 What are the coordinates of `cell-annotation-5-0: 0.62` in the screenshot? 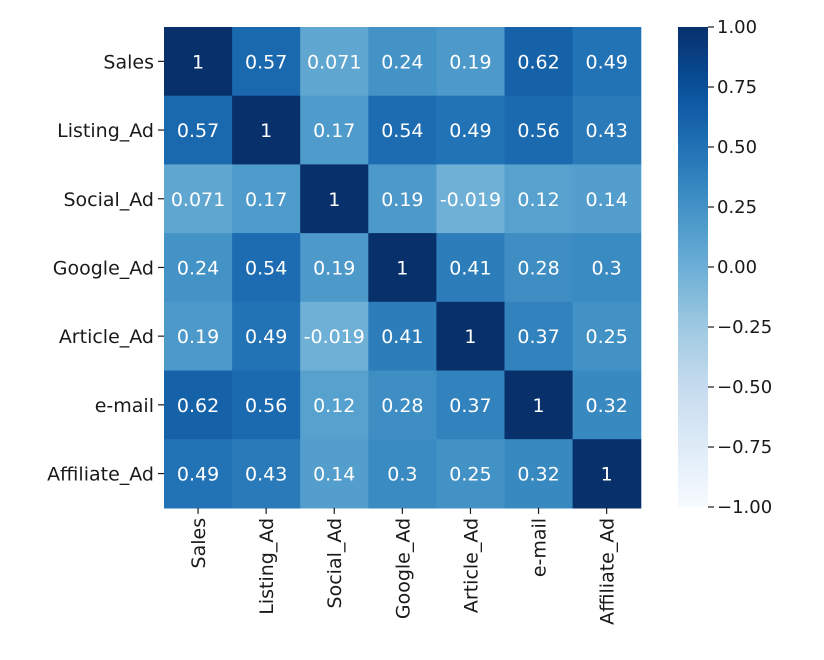 It's located at (198, 406).